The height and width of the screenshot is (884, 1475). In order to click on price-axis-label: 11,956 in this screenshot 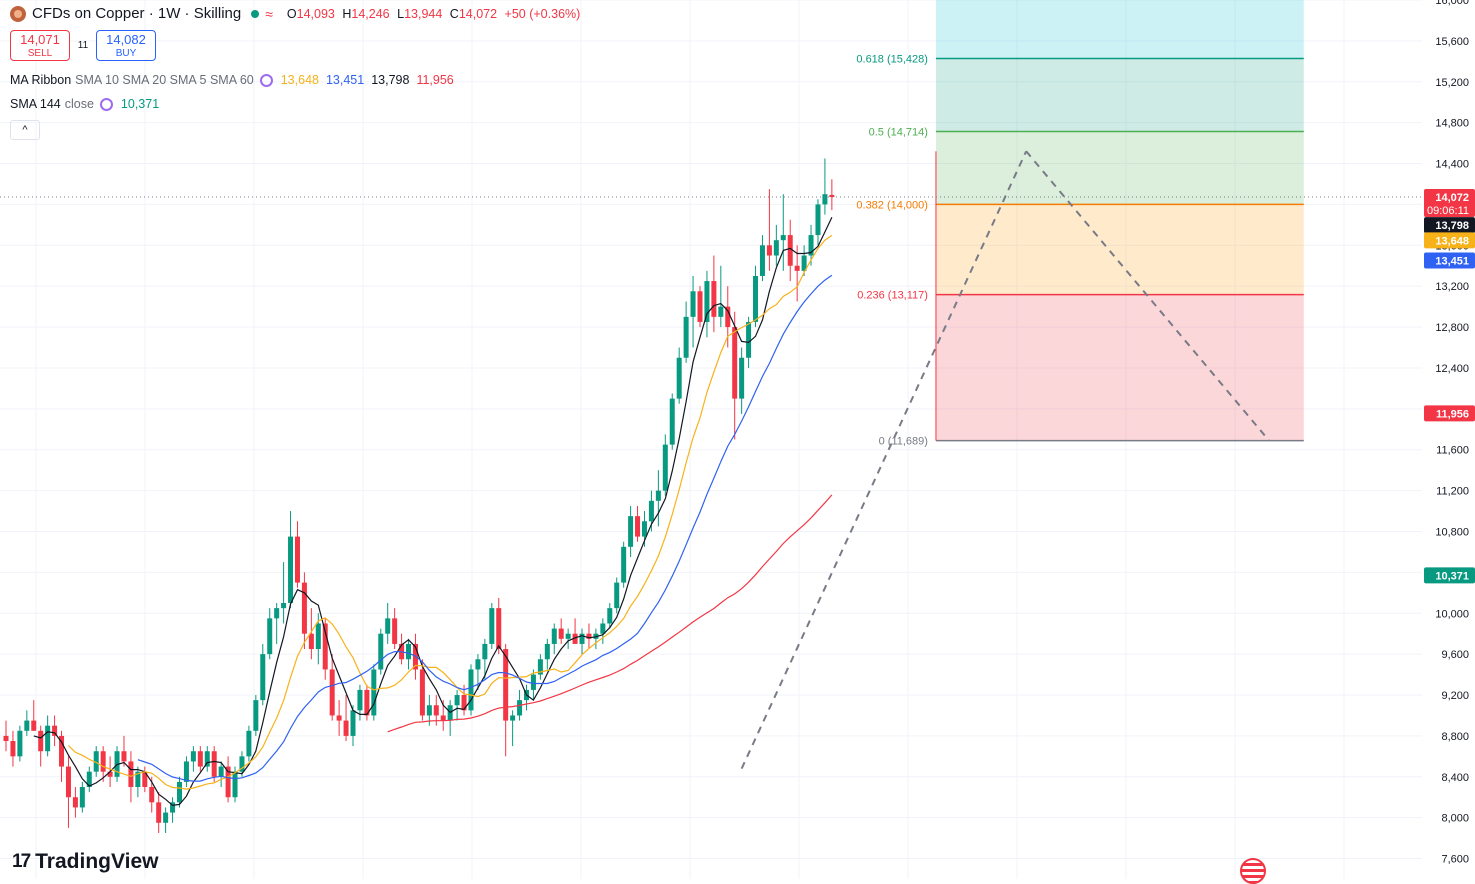, I will do `click(1452, 414)`.